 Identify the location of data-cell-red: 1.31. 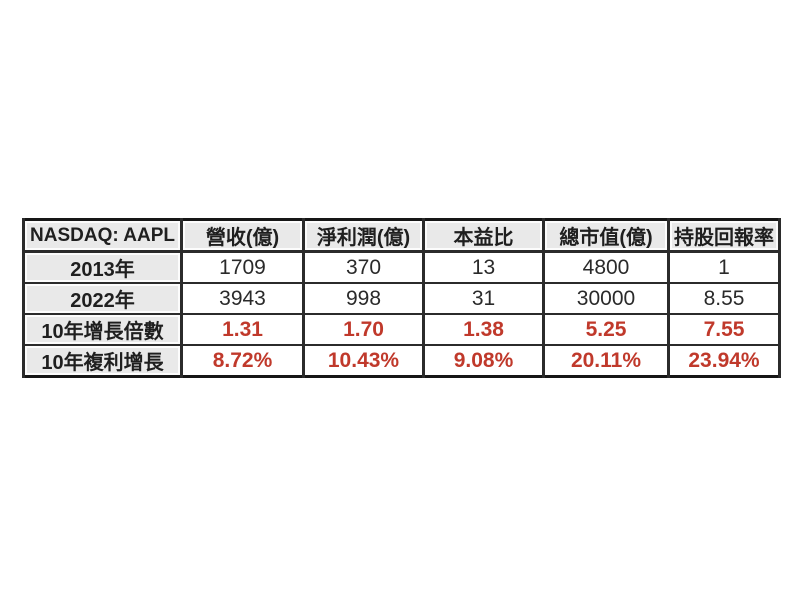
(242, 329).